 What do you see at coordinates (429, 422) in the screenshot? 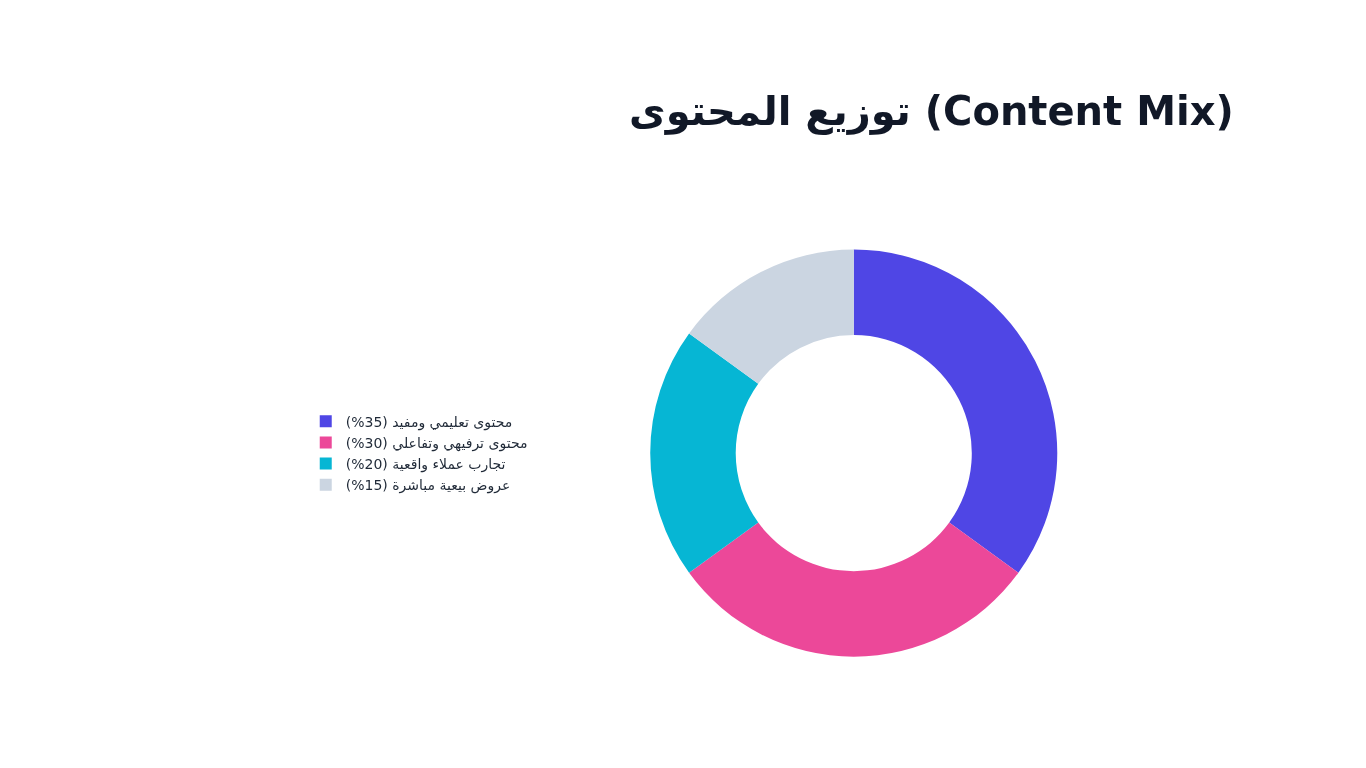
I see `legend-label: محتوى تعليمي ومفيد (35%)` at bounding box center [429, 422].